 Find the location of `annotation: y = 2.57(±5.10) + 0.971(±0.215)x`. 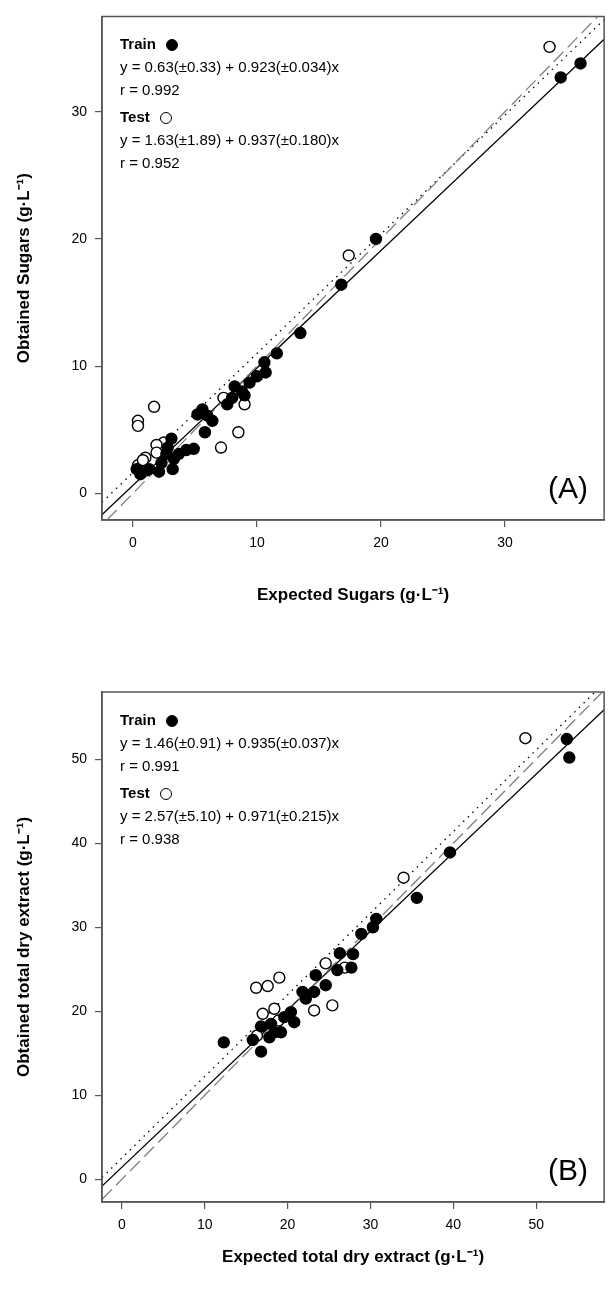

annotation: y = 2.57(±5.10) + 0.971(±0.215)x is located at coordinates (230, 816).